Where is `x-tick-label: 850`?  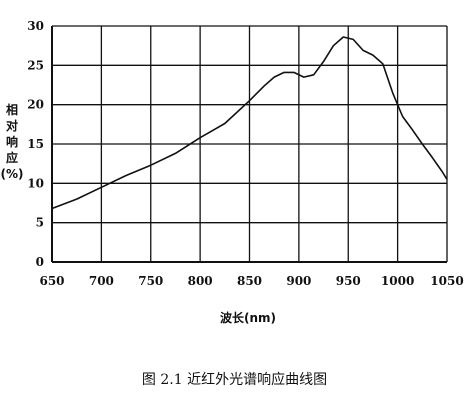 x-tick-label: 850 is located at coordinates (249, 281).